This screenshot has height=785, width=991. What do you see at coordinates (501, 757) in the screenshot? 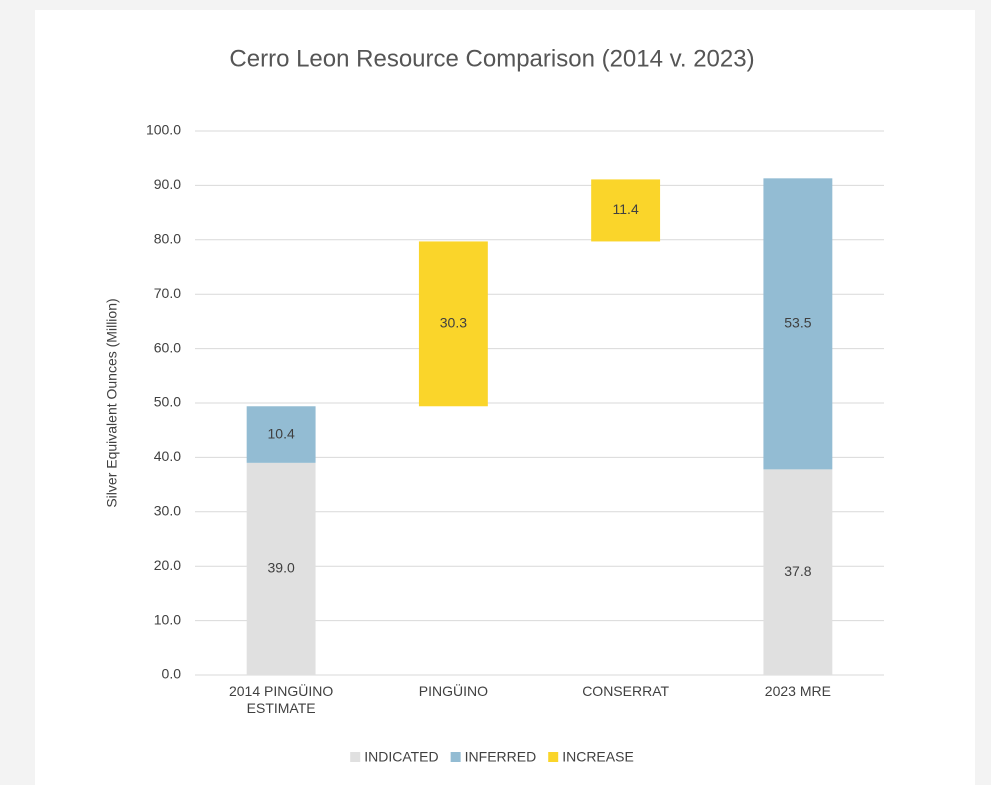
I see `legend-label: INFERRED` at bounding box center [501, 757].